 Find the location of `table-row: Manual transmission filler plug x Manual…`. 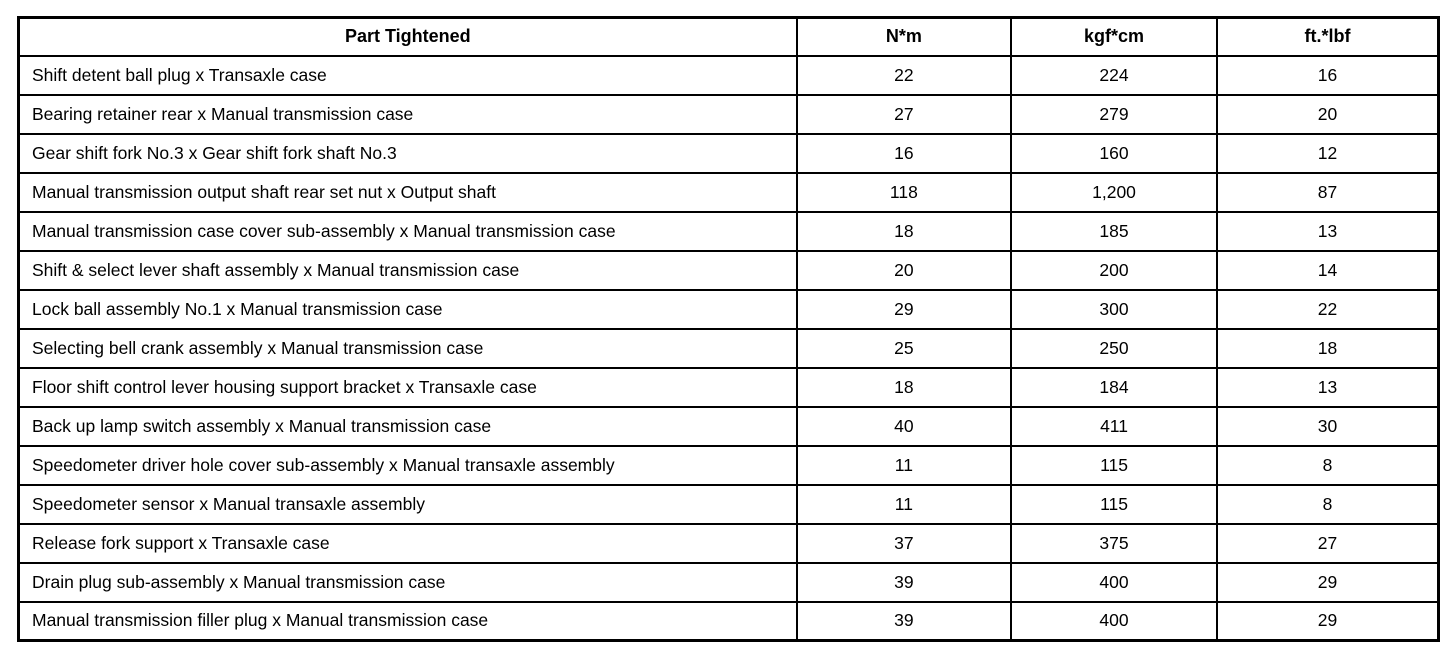

table-row: Manual transmission filler plug x Manual… is located at coordinates (728, 621).